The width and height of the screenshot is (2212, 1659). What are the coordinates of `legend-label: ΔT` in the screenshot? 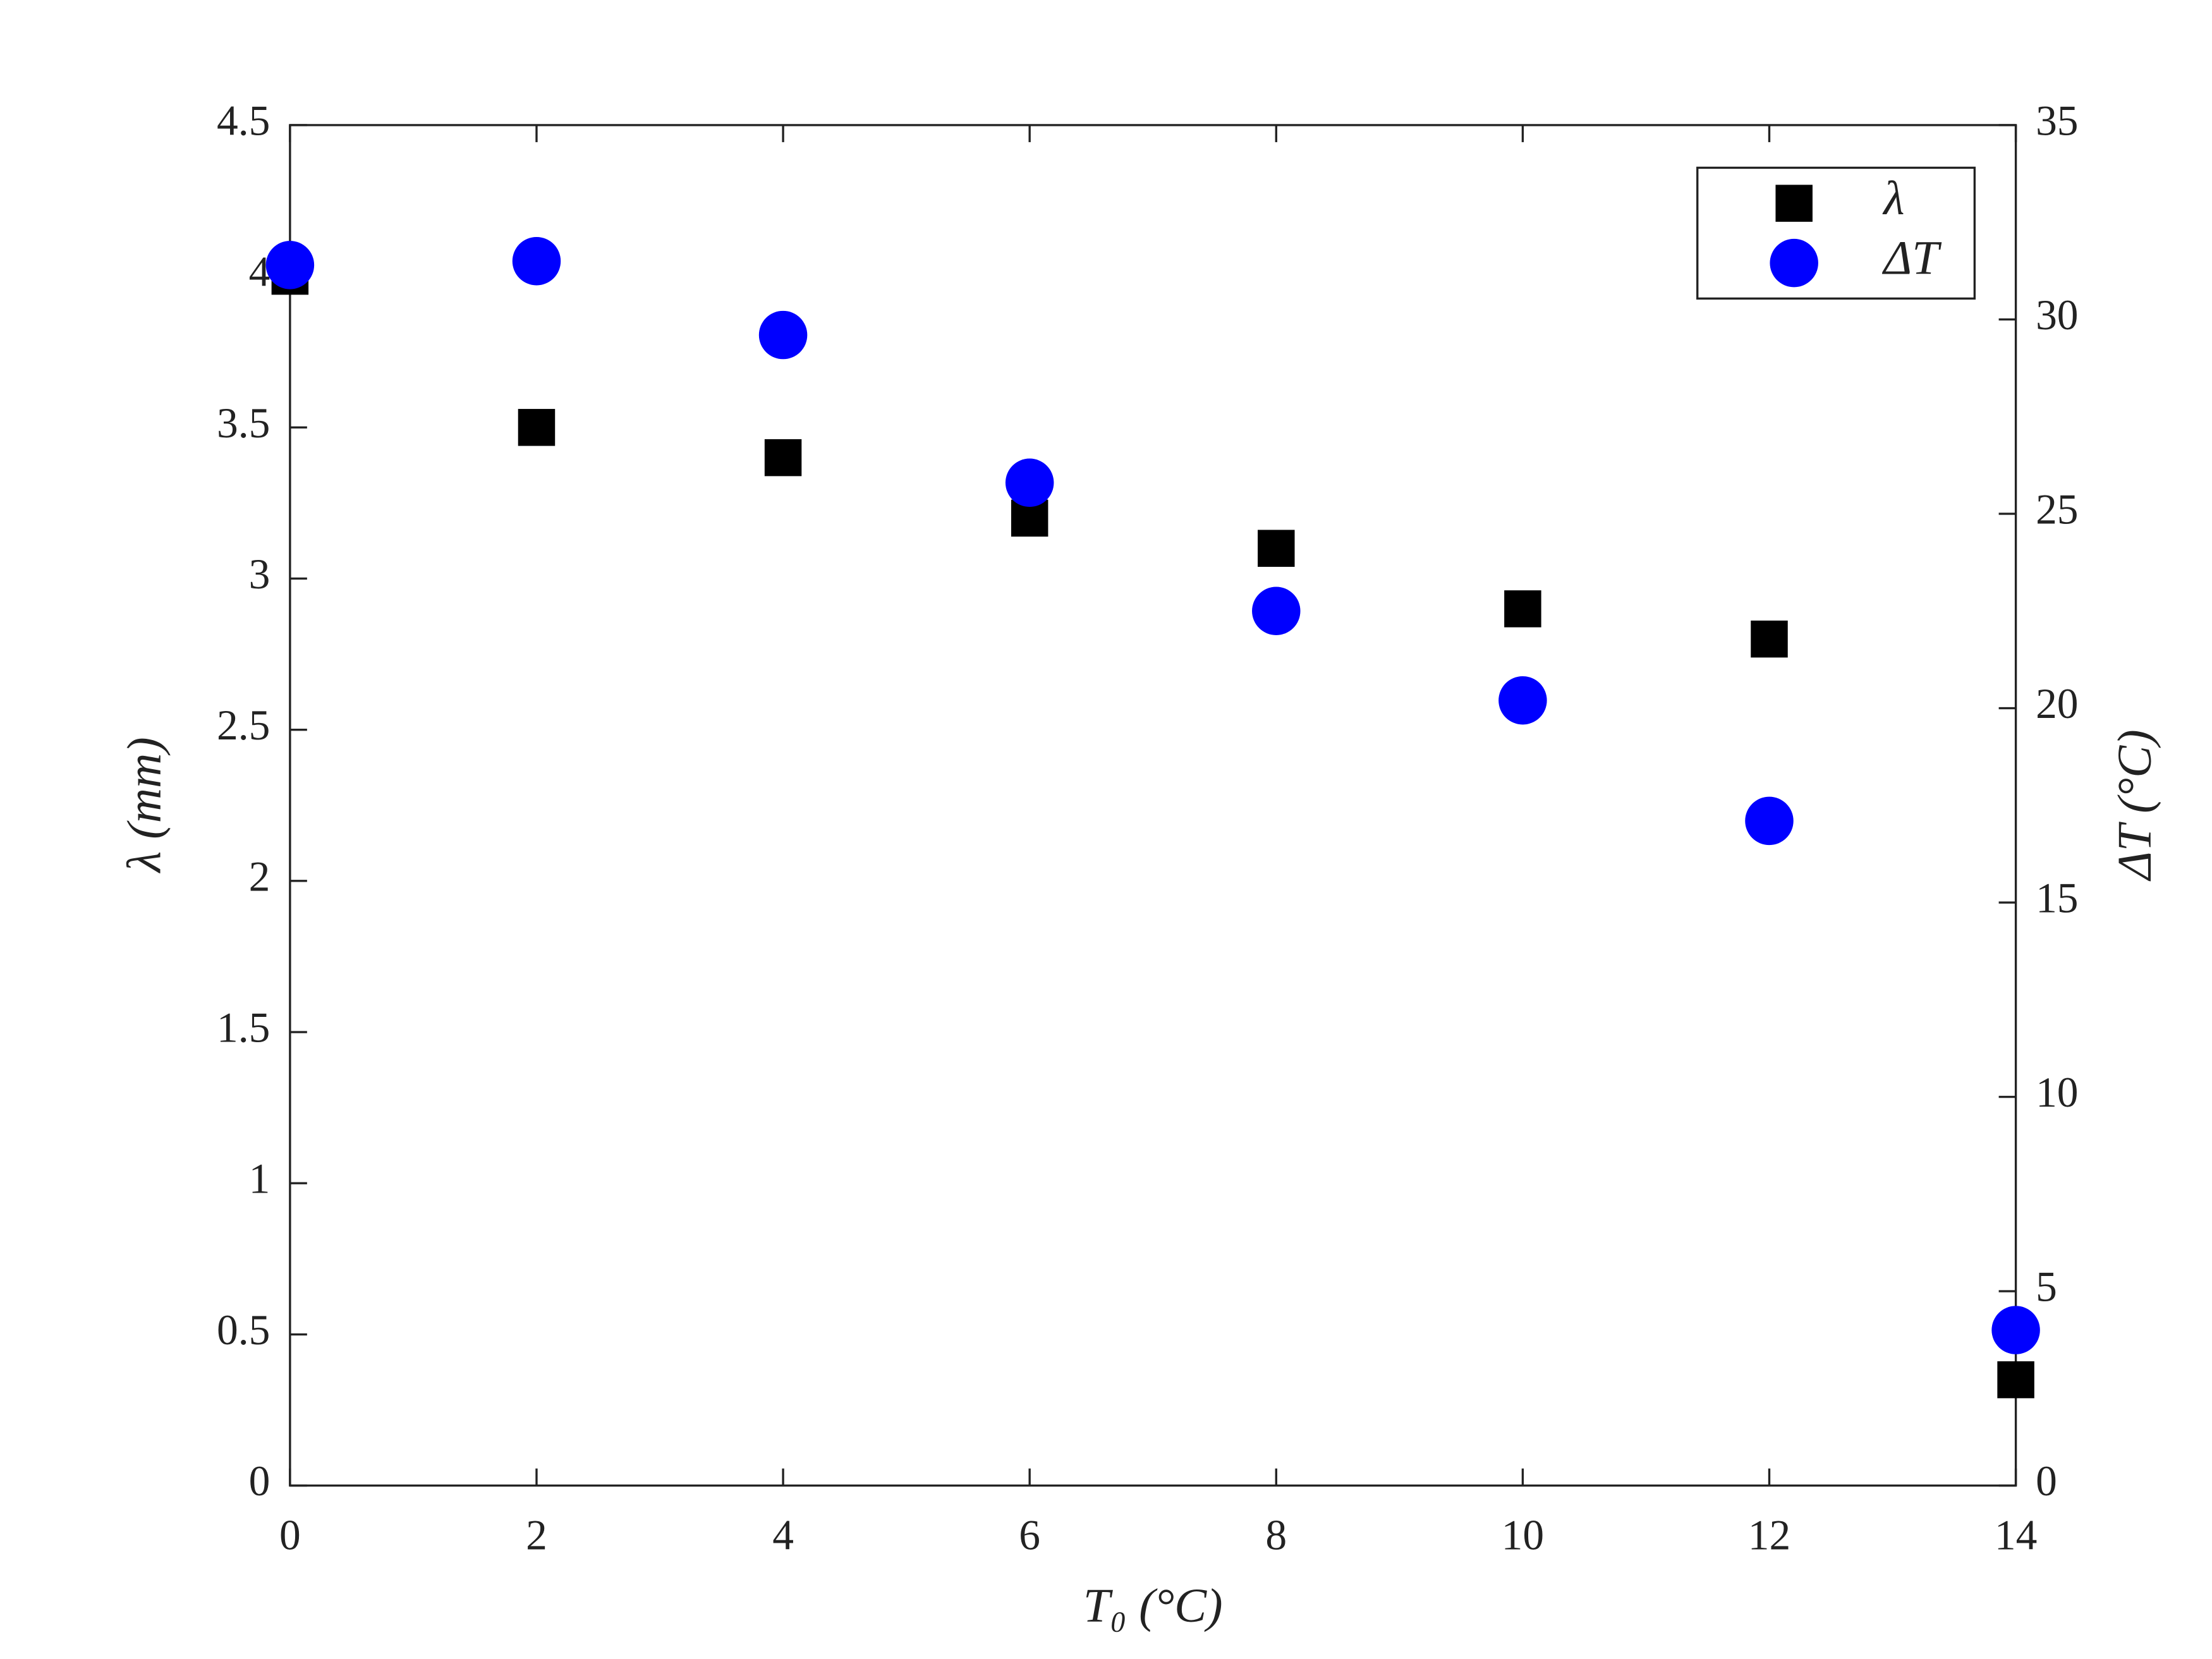 It's located at (1911, 258).